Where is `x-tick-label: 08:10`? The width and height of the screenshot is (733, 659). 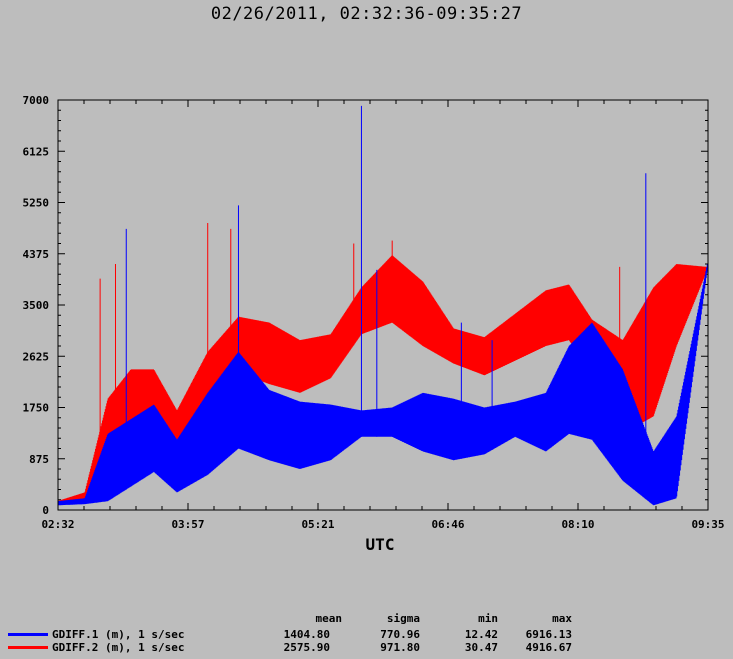 x-tick-label: 08:10 is located at coordinates (577, 524).